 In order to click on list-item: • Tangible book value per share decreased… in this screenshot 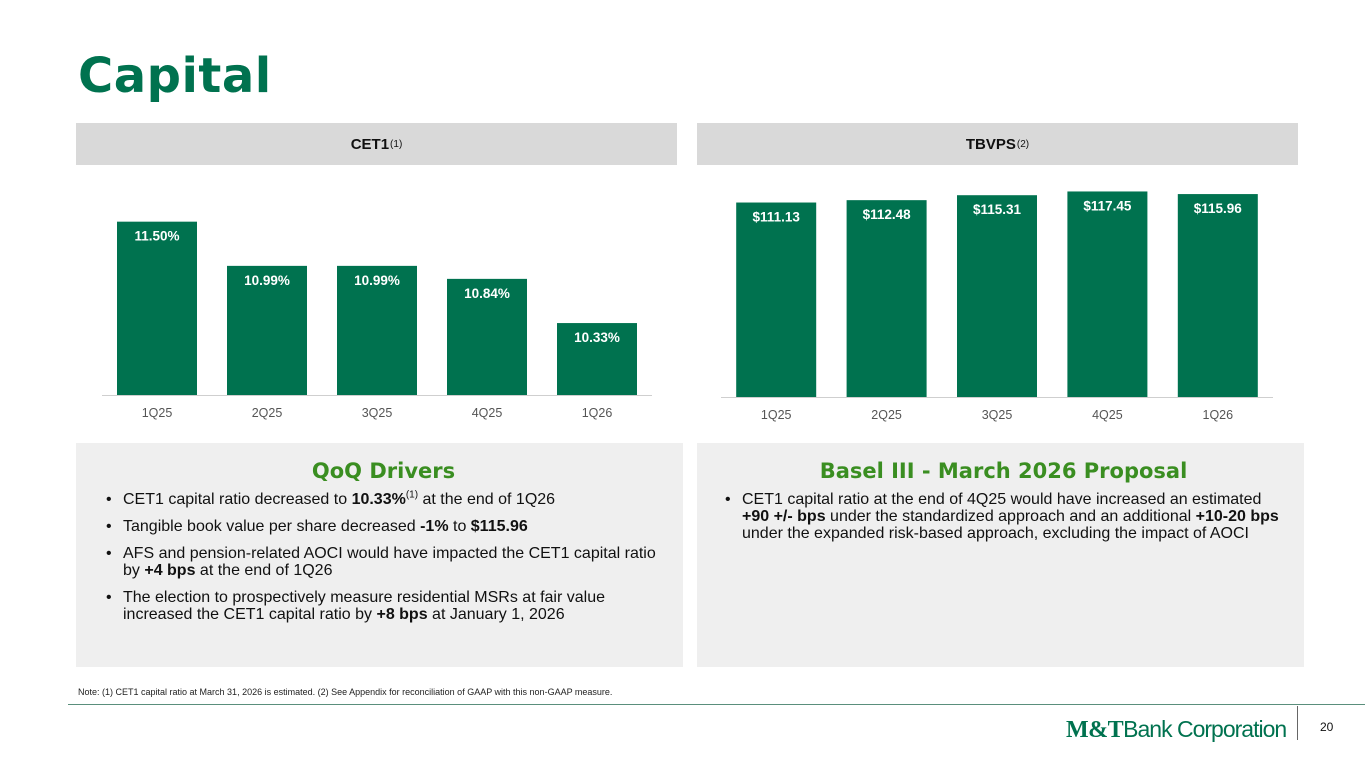, I will do `click(383, 526)`.